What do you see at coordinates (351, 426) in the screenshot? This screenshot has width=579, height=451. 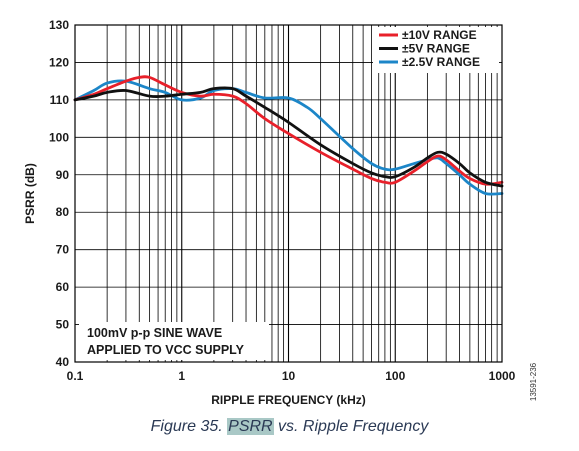 I see `caption-suffix: vs. Ripple Frequency` at bounding box center [351, 426].